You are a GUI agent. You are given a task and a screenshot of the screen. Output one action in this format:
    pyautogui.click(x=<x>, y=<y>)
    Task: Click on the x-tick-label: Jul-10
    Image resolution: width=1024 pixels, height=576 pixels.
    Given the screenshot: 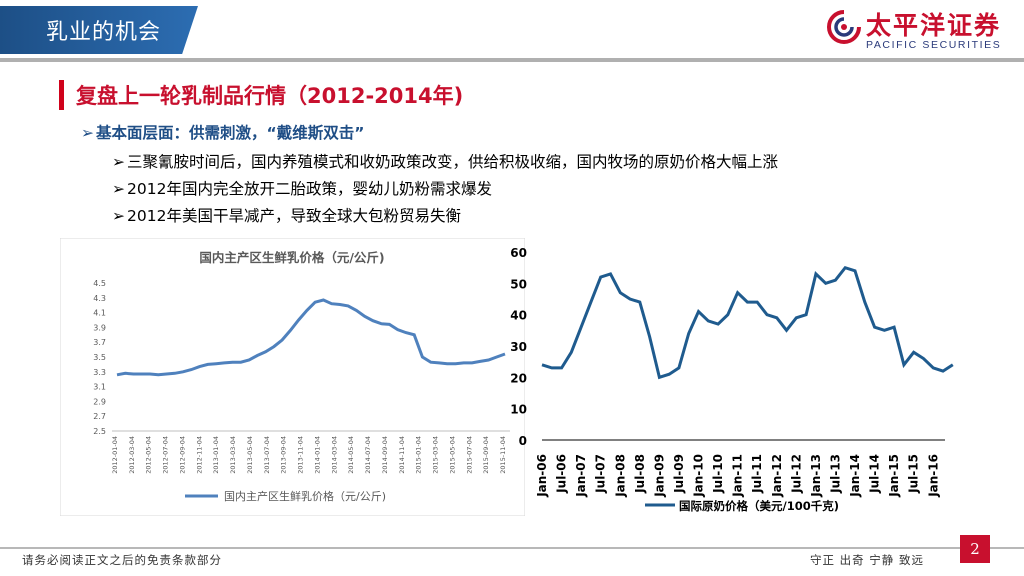 What is the action you would take?
    pyautogui.click(x=718, y=474)
    